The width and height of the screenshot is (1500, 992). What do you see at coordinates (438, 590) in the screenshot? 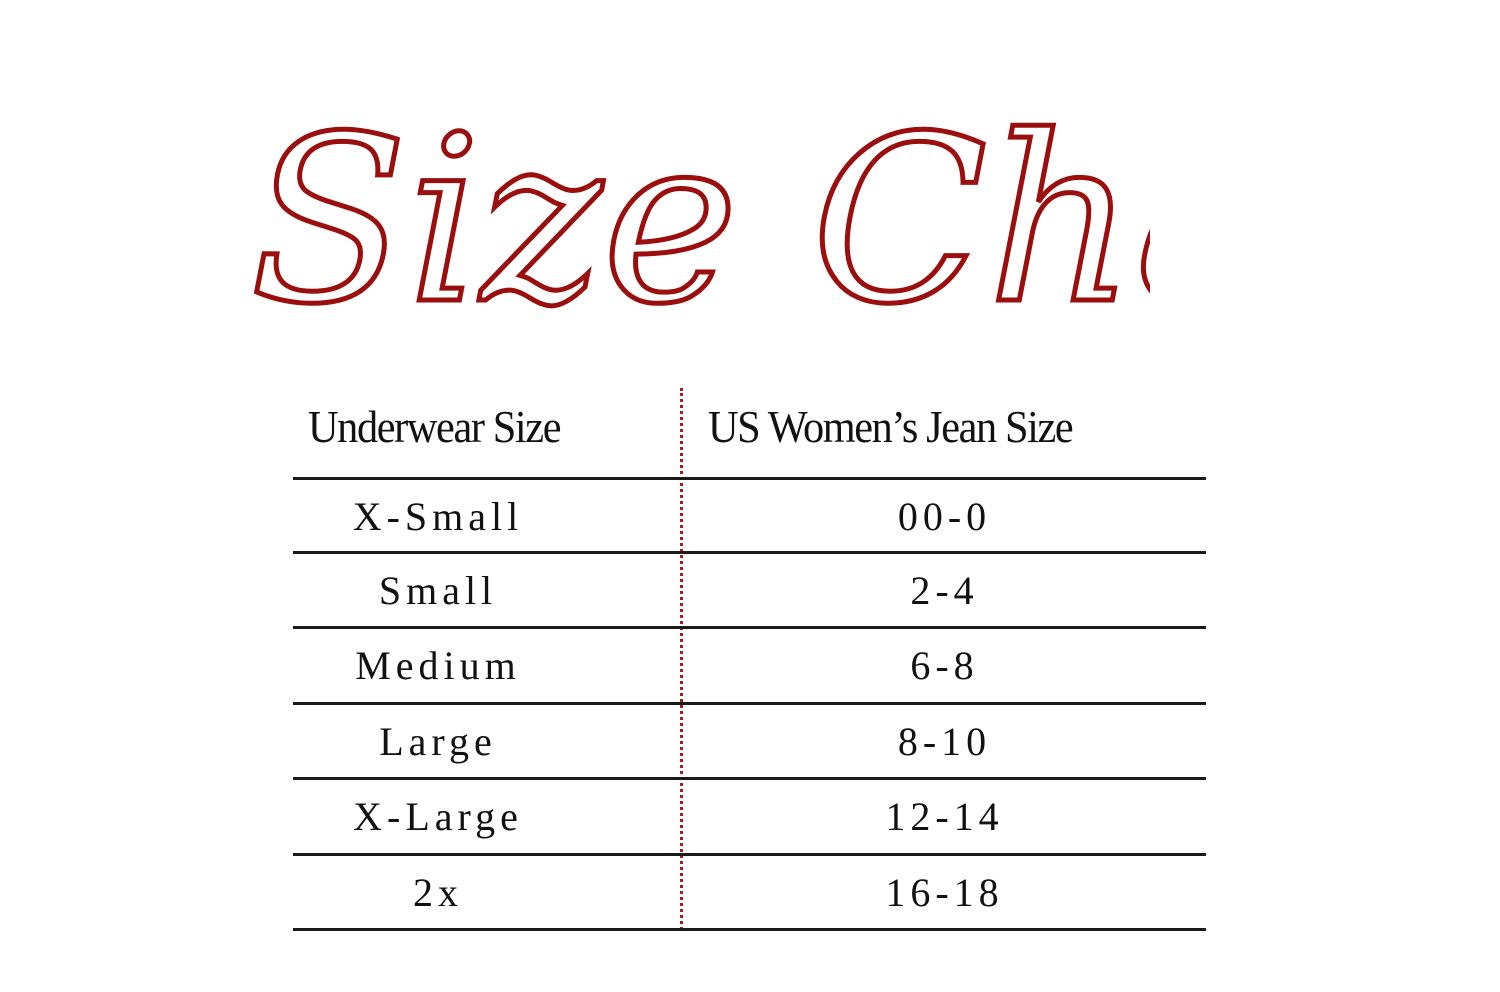
I see `cell-underwear-size: Small` at bounding box center [438, 590].